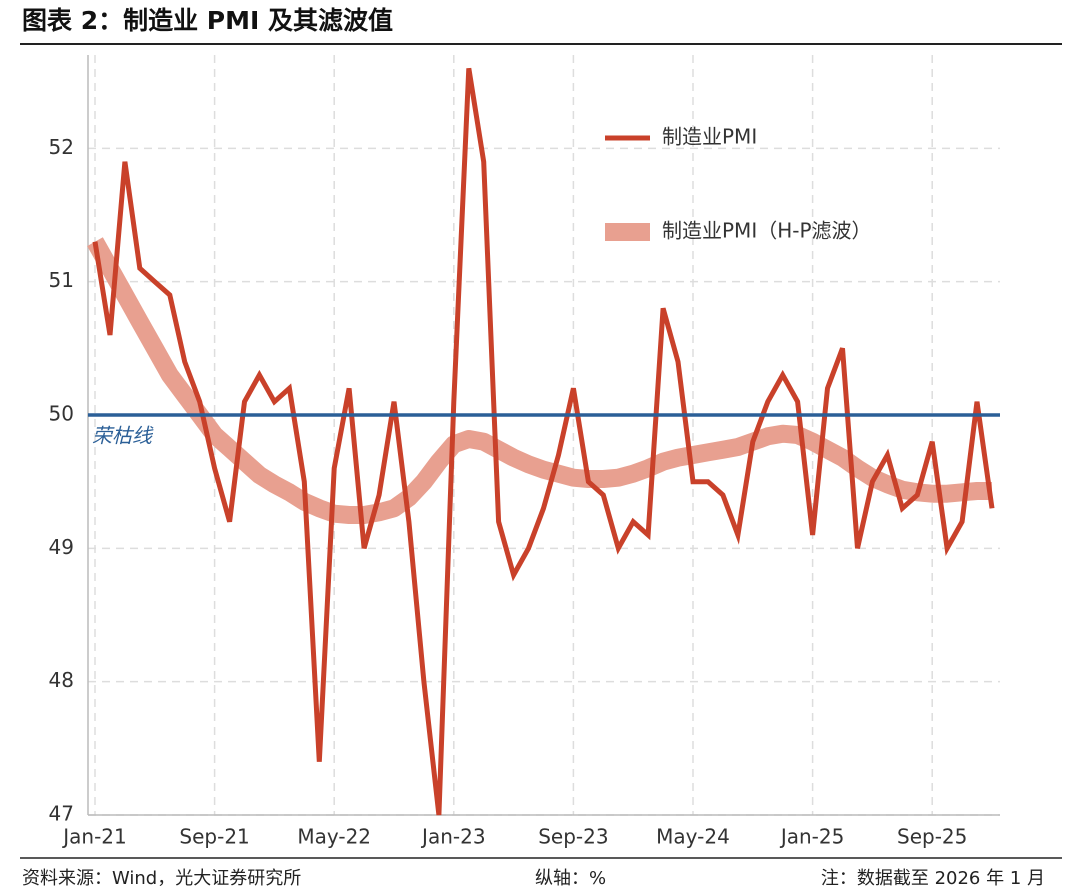  What do you see at coordinates (573, 837) in the screenshot?
I see `x-tick-label: Sep-23` at bounding box center [573, 837].